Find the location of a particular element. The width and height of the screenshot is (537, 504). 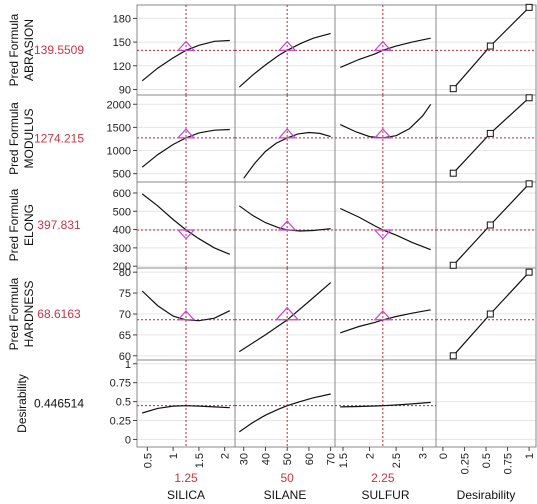

response-label: Pred Formula ABRASION is located at coordinates (21, 49).